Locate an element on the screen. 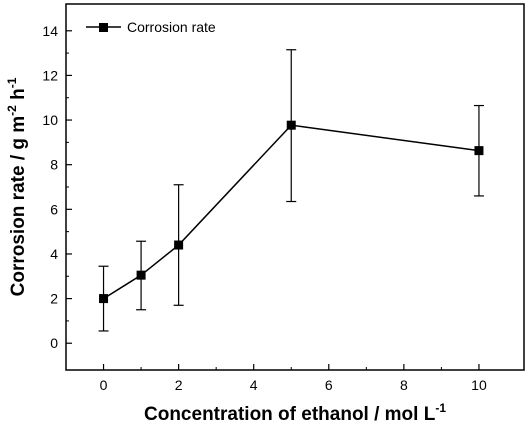 This screenshot has width=529, height=431. legend-label: Corrosion rate is located at coordinates (171, 27).